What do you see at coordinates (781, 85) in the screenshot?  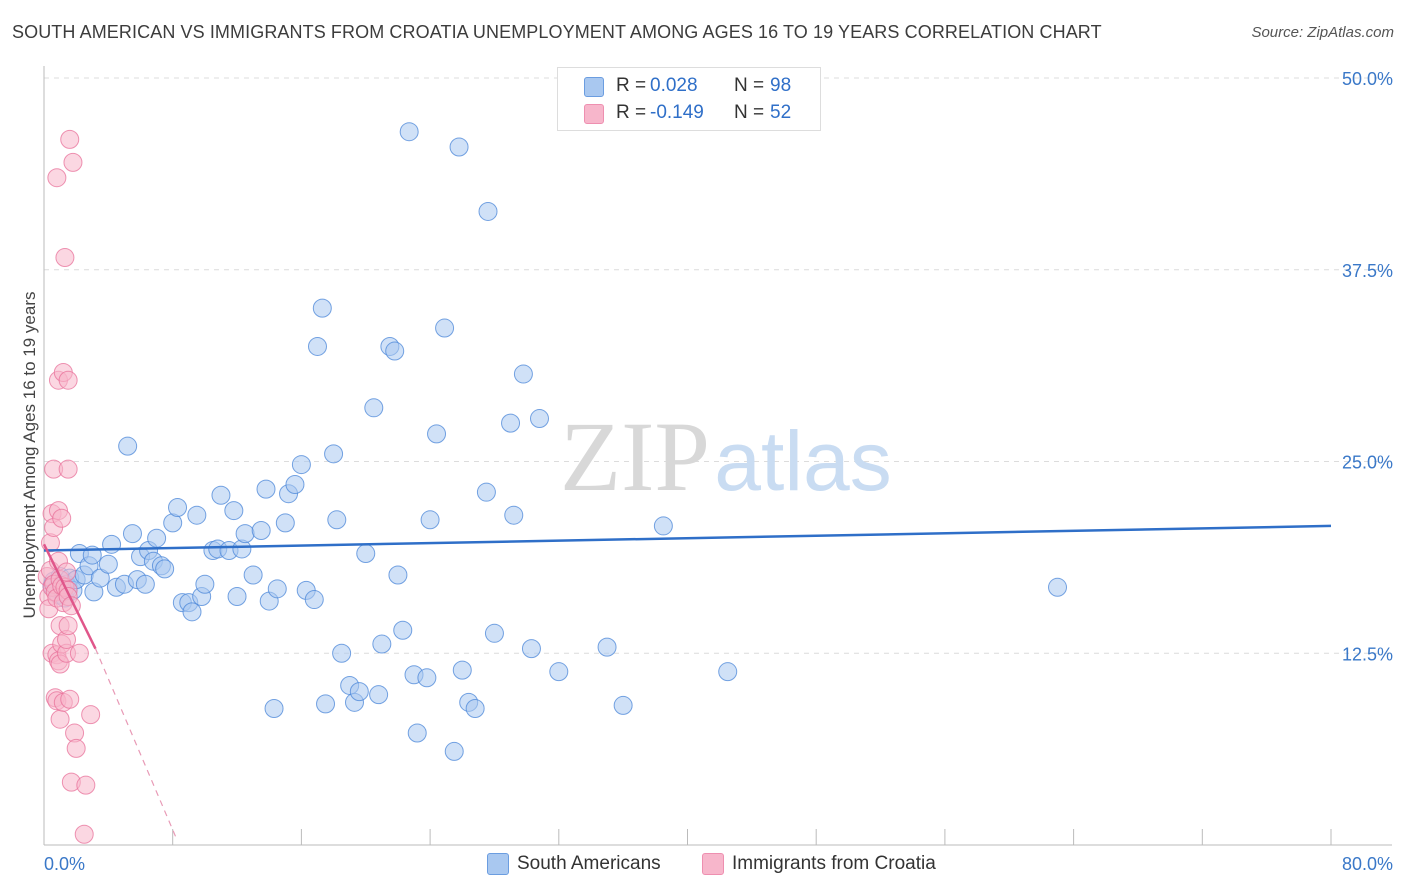 I see `legend-n-value: 98` at bounding box center [781, 85].